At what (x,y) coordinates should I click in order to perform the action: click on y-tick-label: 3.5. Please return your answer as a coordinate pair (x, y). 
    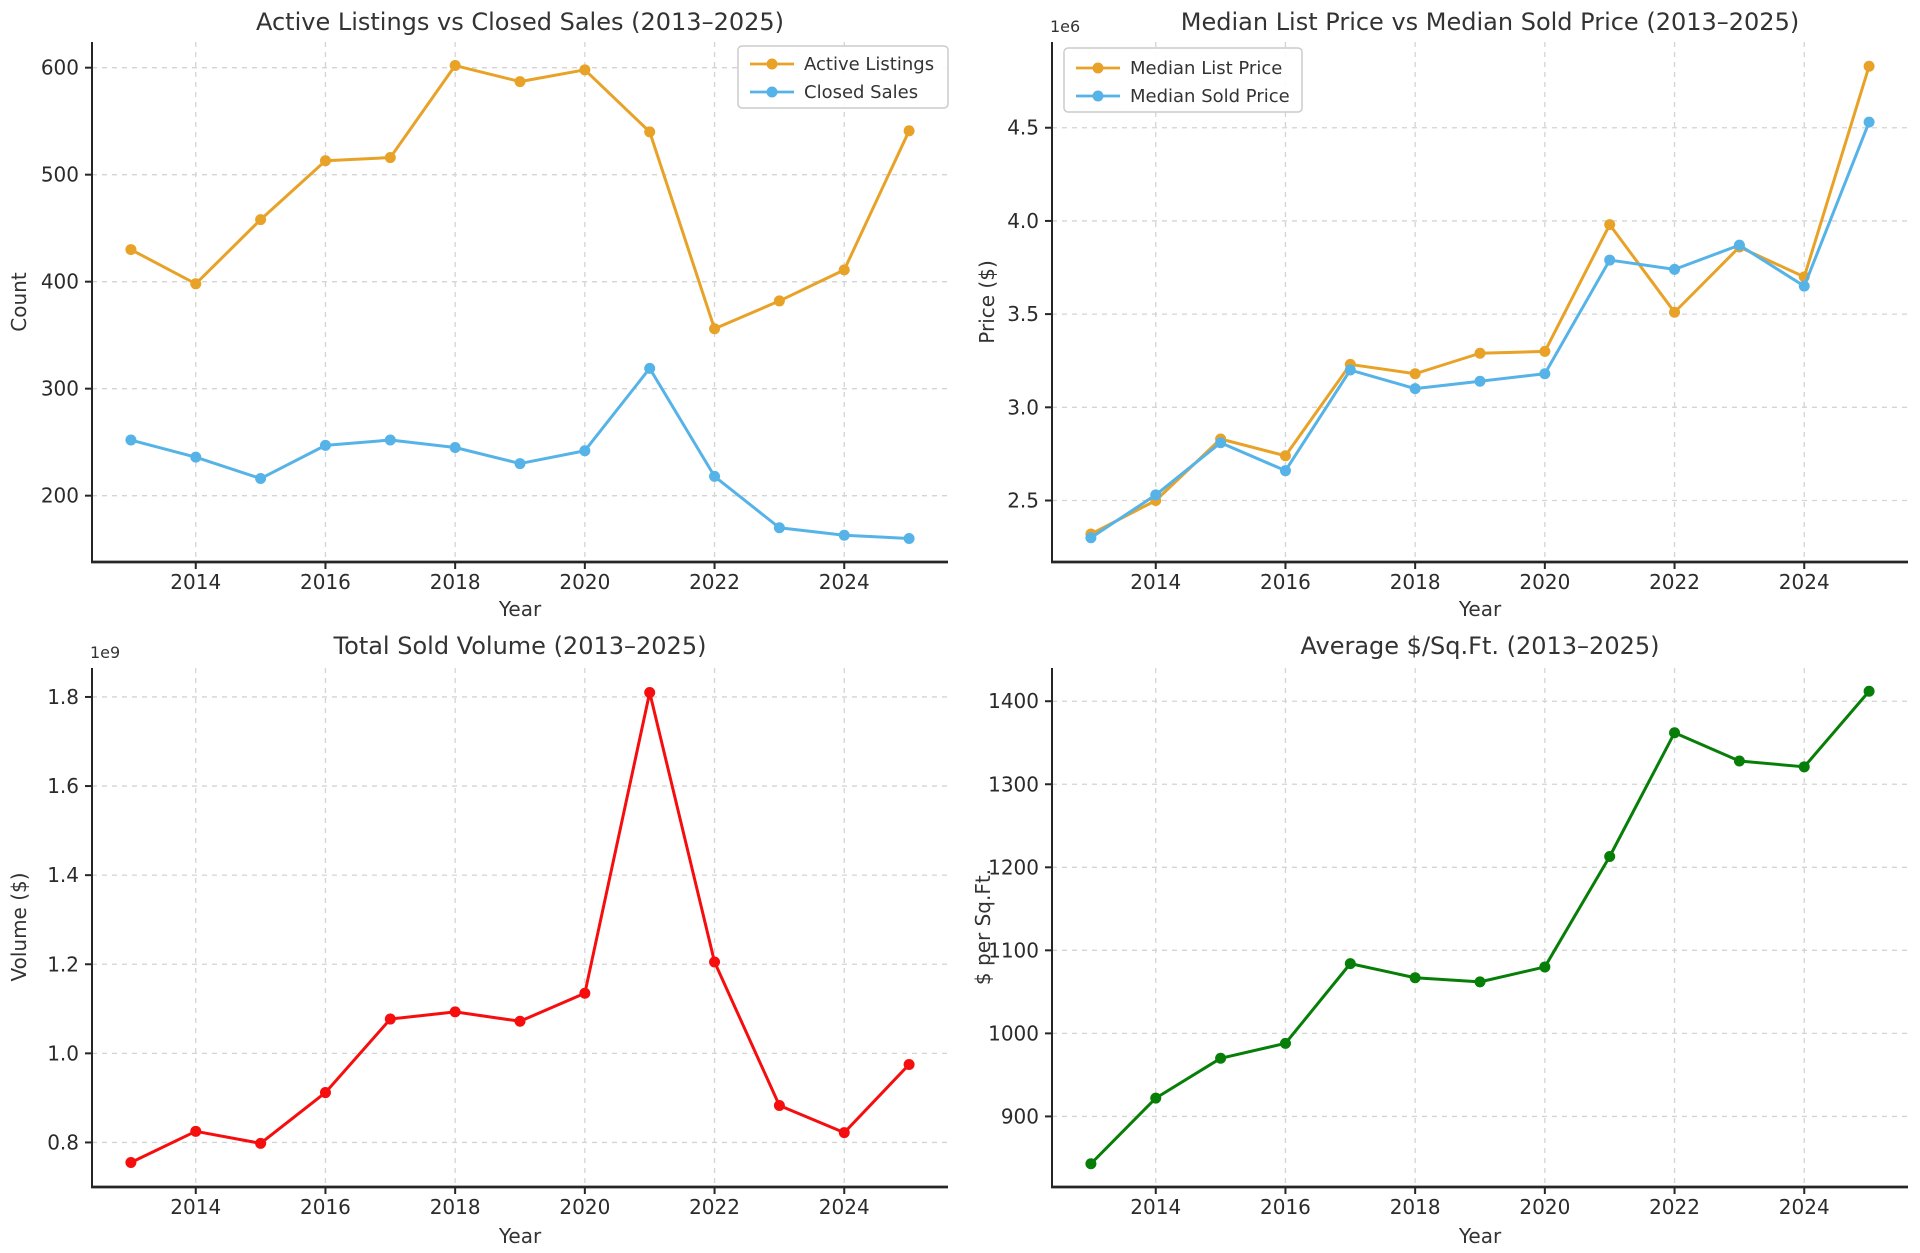
    Looking at the image, I should click on (1023, 314).